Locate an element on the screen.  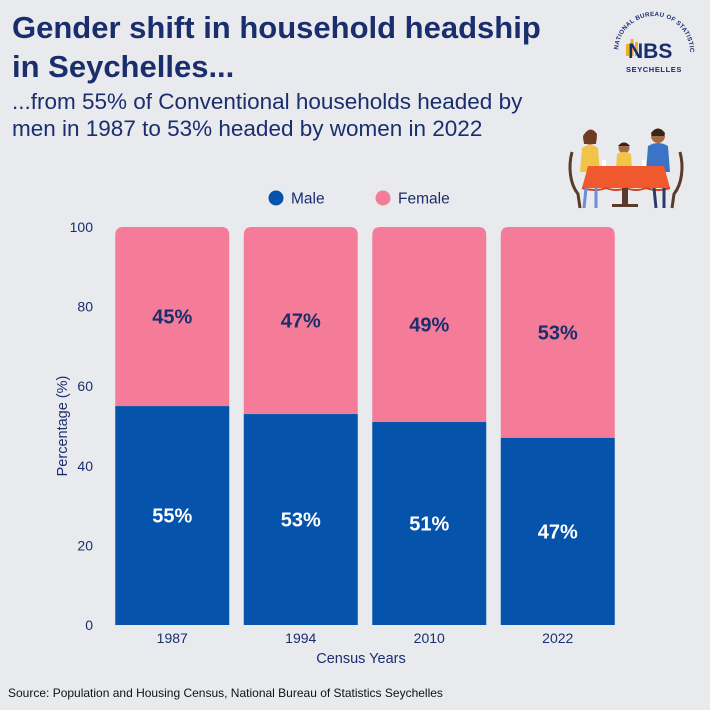
y-tick-label: 40 is located at coordinates (85, 466).